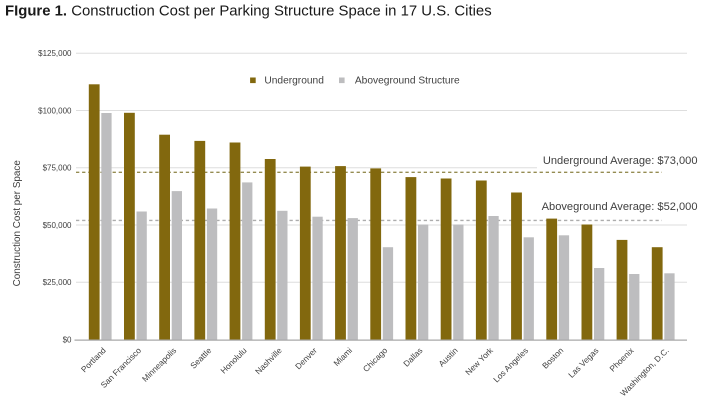 The image size is (710, 409). Describe the element at coordinates (294, 80) in the screenshot. I see `svg-text: Underground` at that location.